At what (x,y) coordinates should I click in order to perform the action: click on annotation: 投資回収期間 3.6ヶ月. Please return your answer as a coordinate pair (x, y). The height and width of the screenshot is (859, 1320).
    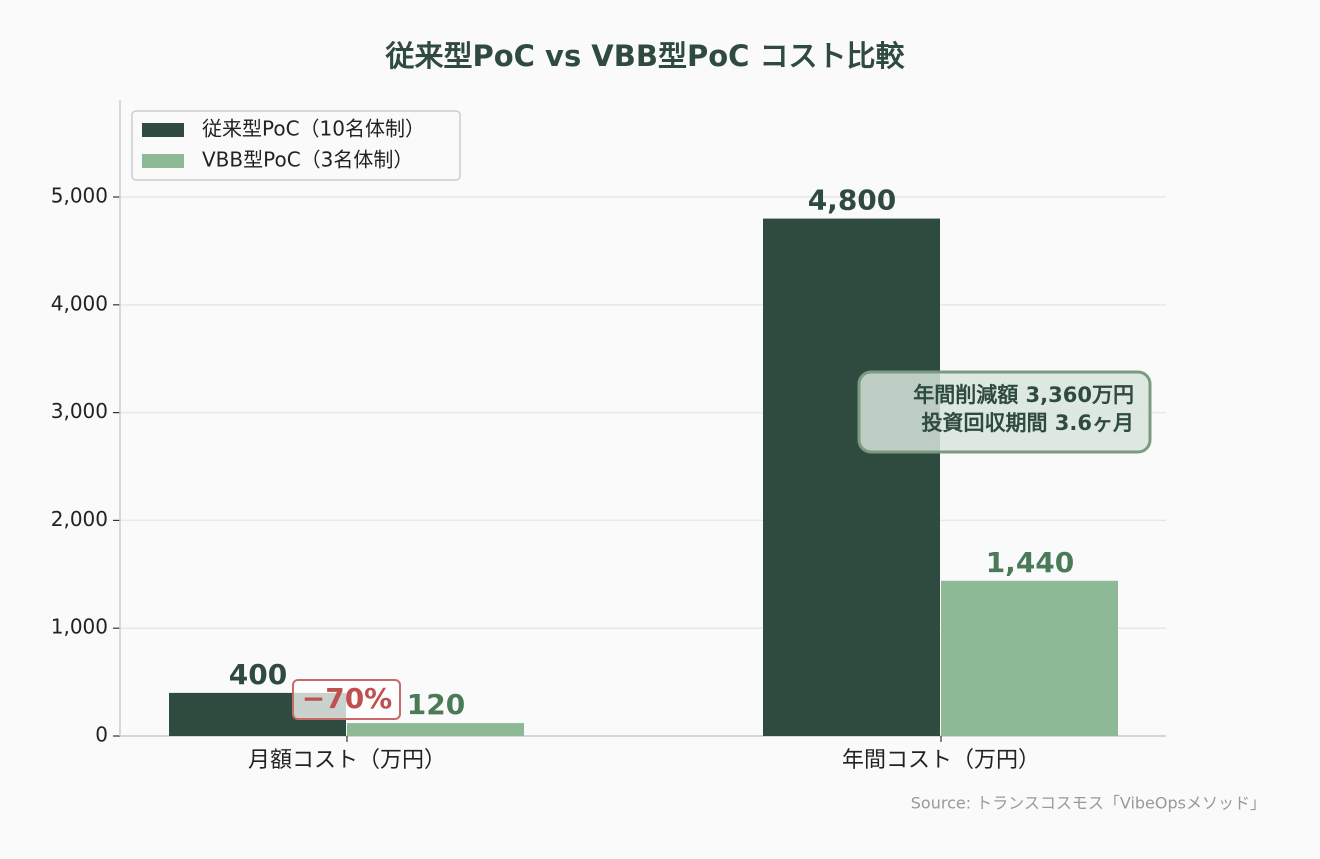
    Looking at the image, I should click on (1027, 423).